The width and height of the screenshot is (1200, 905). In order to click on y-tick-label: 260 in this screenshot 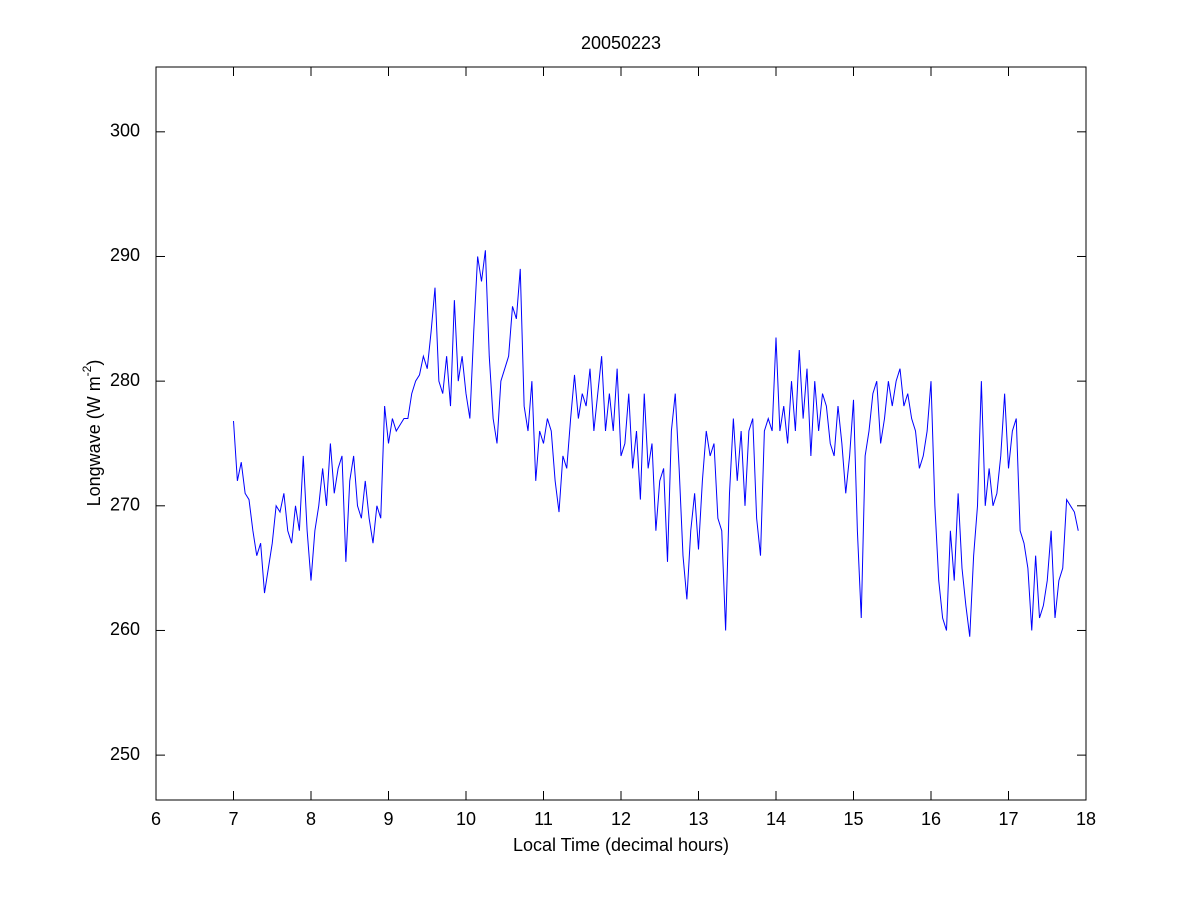, I will do `click(125, 629)`.